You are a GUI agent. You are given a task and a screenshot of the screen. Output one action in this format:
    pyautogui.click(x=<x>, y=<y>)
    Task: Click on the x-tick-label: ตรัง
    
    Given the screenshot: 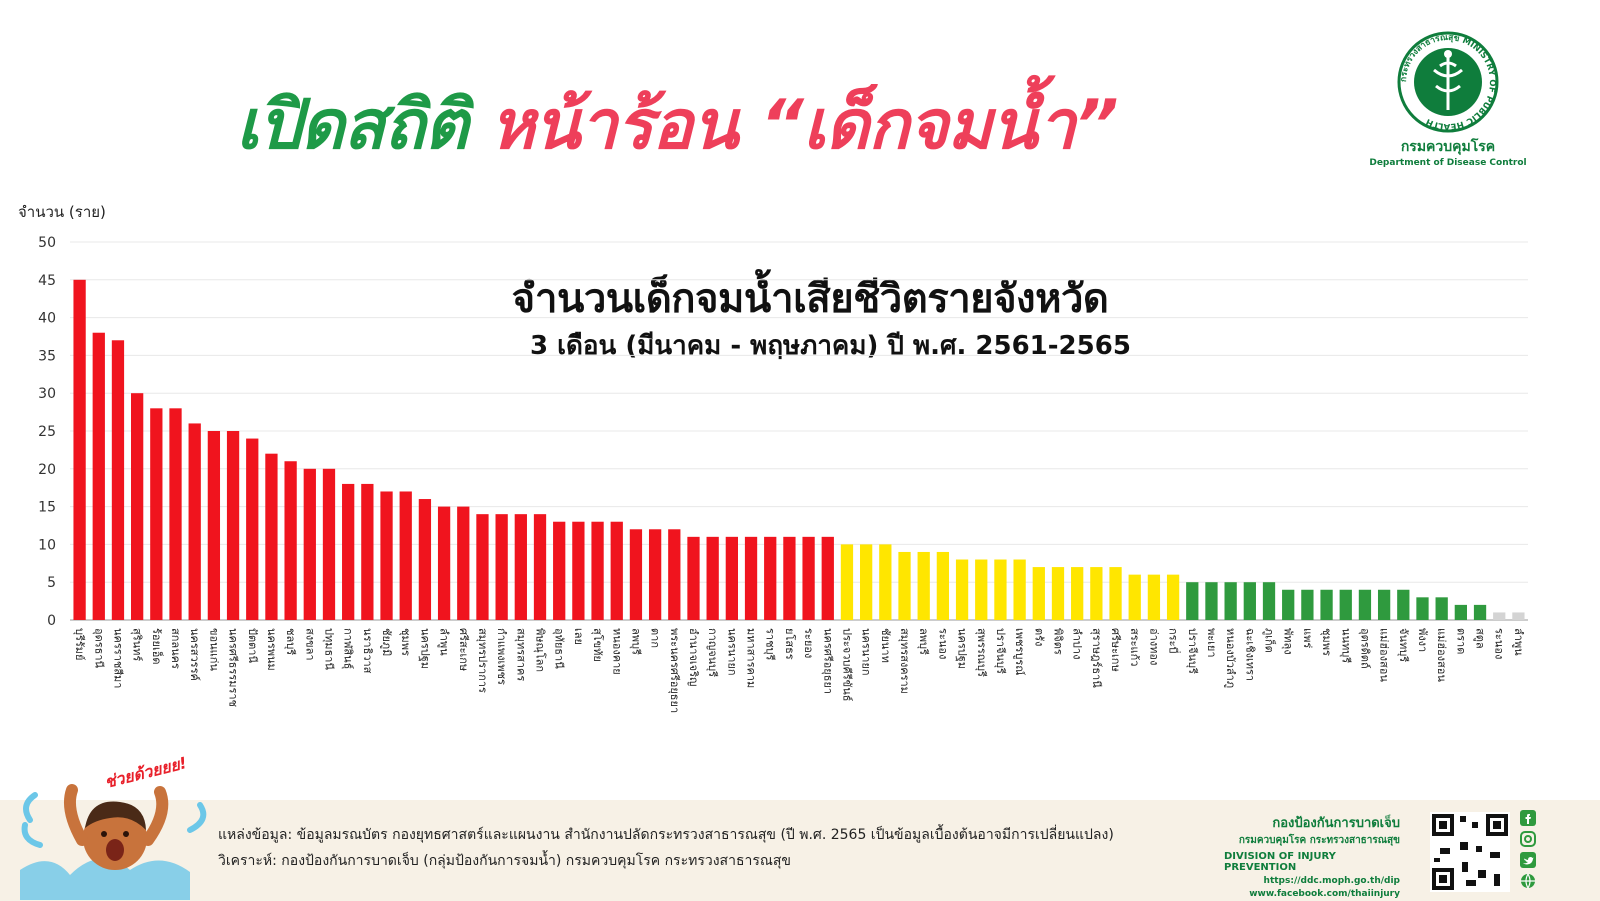 What is the action you would take?
    pyautogui.click(x=1038, y=637)
    